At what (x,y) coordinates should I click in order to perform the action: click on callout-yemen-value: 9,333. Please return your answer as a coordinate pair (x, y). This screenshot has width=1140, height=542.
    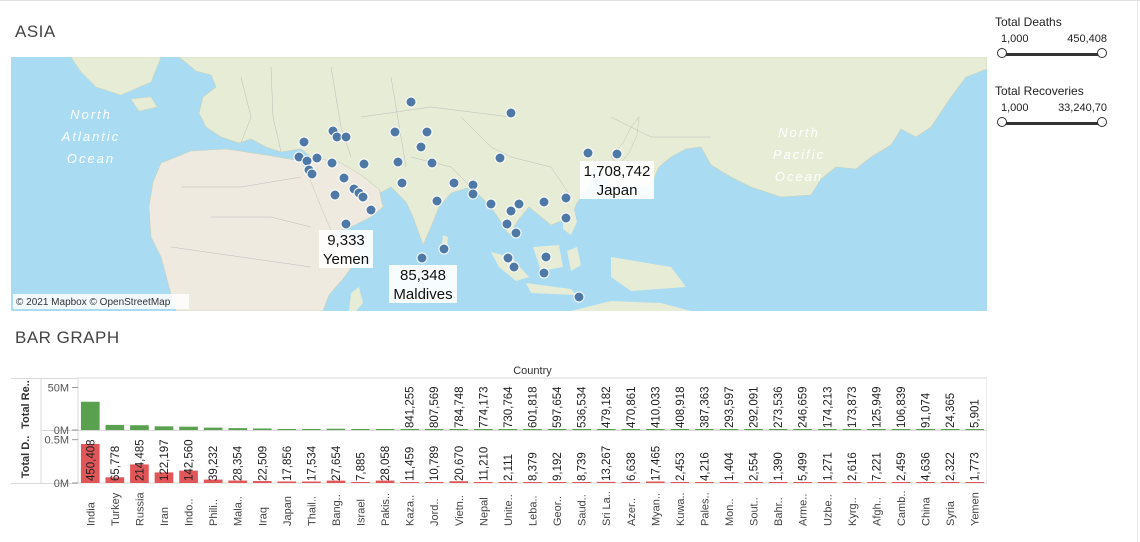
    Looking at the image, I should click on (346, 240).